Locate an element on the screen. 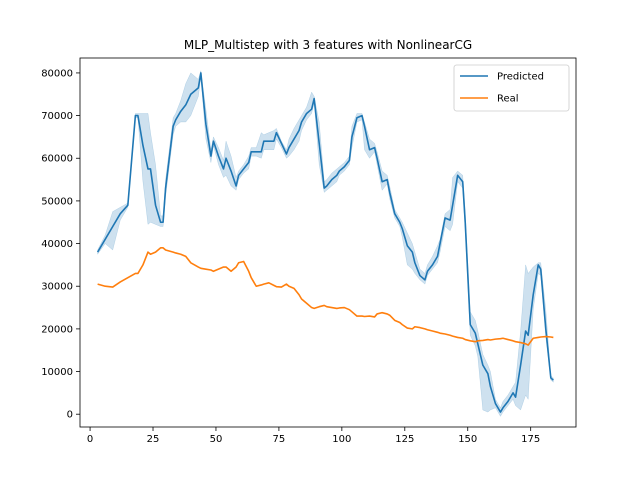 Image resolution: width=640 pixels, height=480 pixels. series-real-line is located at coordinates (325, 296).